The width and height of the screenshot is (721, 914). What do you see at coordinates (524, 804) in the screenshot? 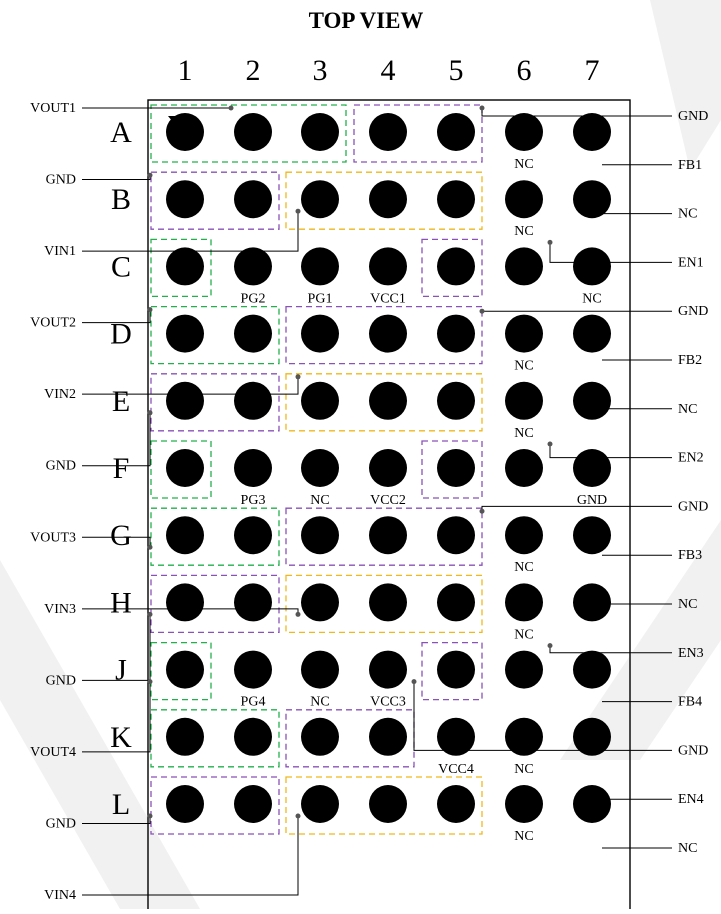
I see `ball-L6` at bounding box center [524, 804].